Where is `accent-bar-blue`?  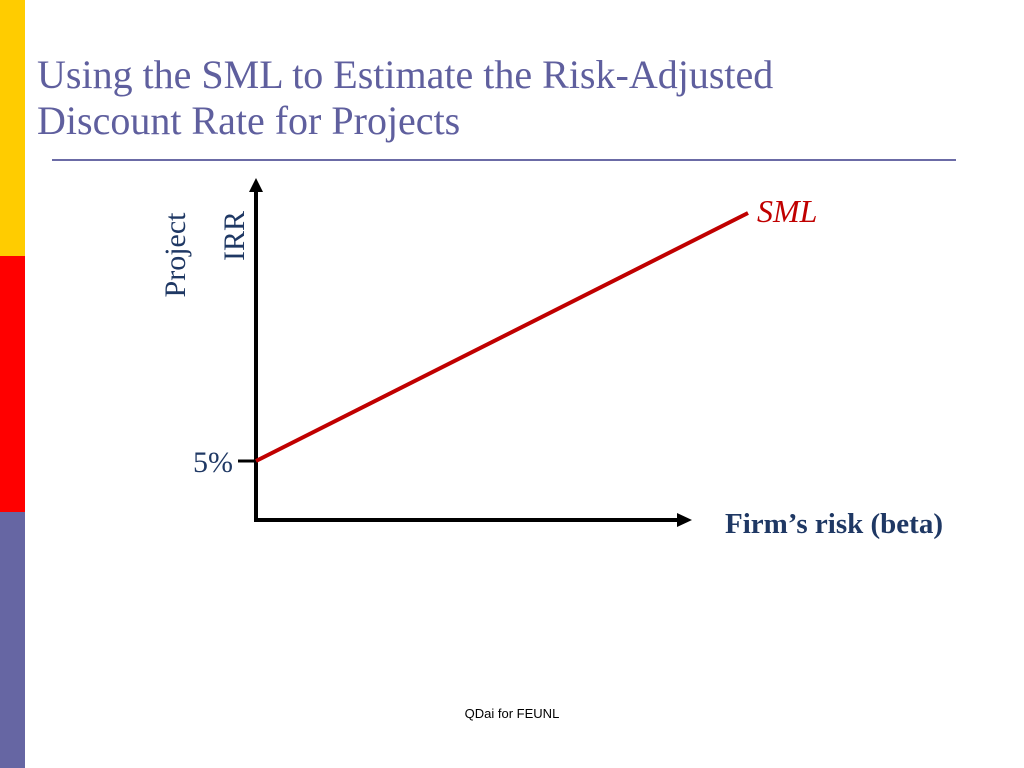
accent-bar-blue is located at coordinates (12, 640).